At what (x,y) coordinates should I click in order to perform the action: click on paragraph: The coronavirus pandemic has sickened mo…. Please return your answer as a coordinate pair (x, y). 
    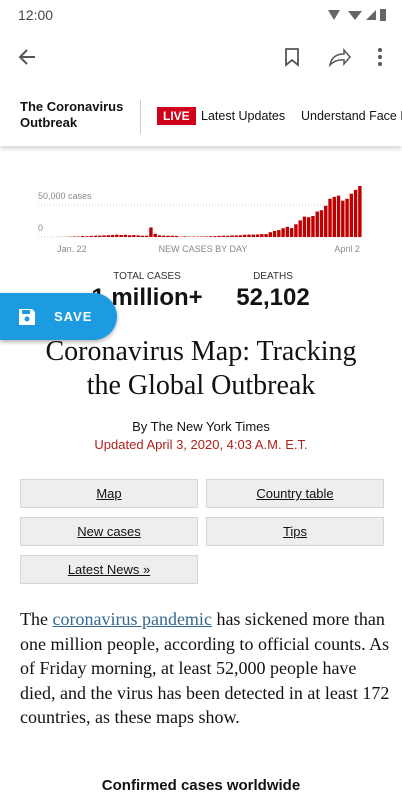
    Looking at the image, I should click on (205, 668).